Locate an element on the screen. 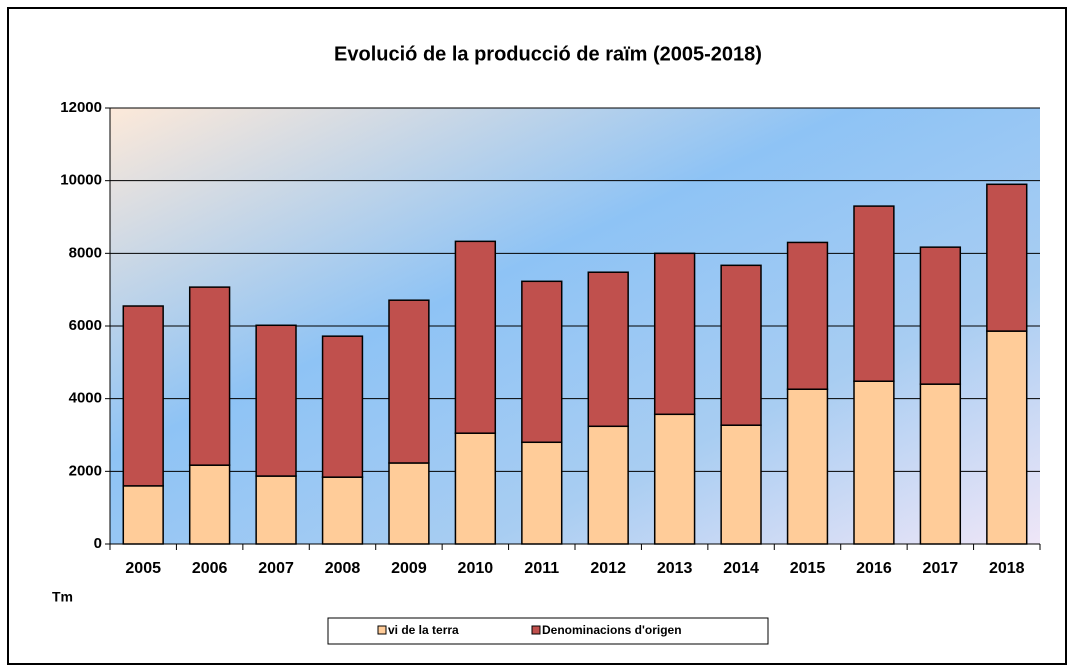 The width and height of the screenshot is (1075, 672). x-tick-label: 2013 is located at coordinates (675, 568).